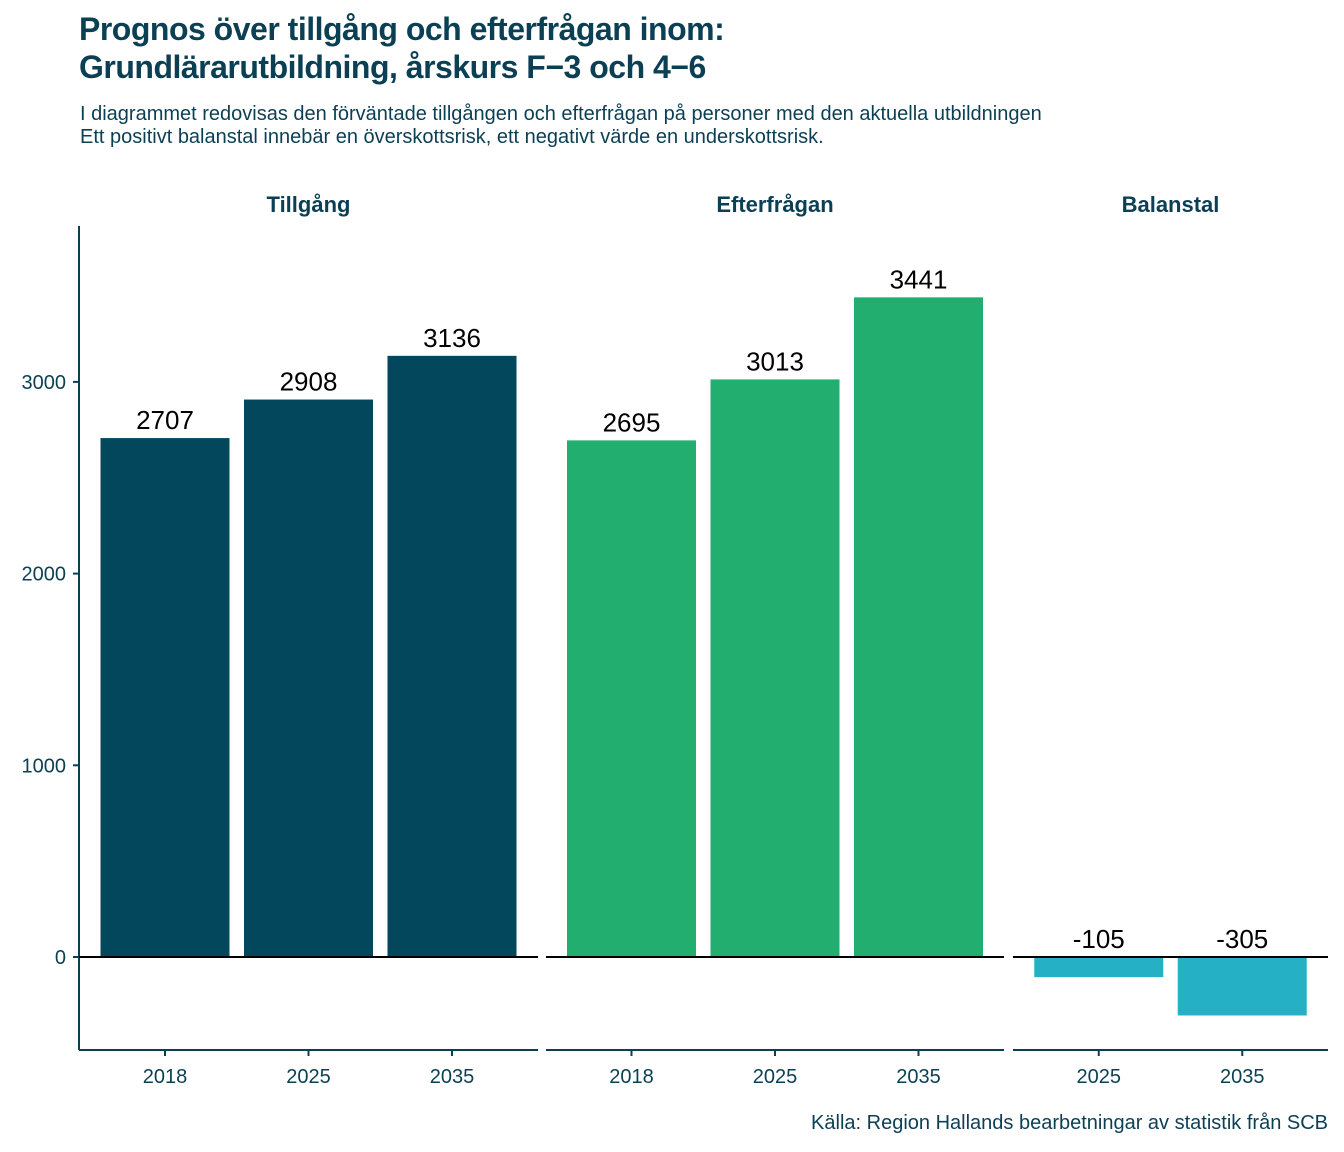 This screenshot has width=1344, height=1152. Describe the element at coordinates (309, 382) in the screenshot. I see `data-label: 2908` at that location.